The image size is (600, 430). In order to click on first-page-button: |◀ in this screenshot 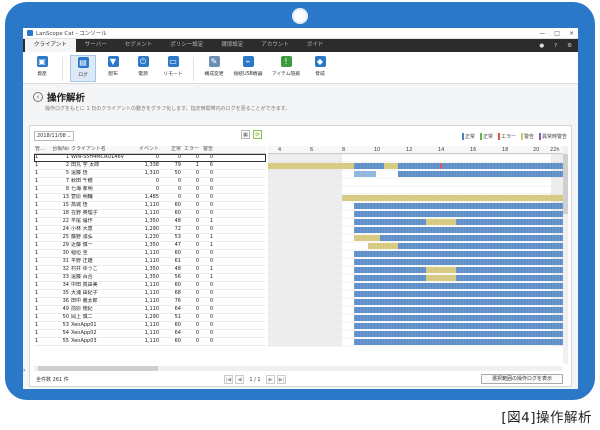, I will do `click(228, 379)`.